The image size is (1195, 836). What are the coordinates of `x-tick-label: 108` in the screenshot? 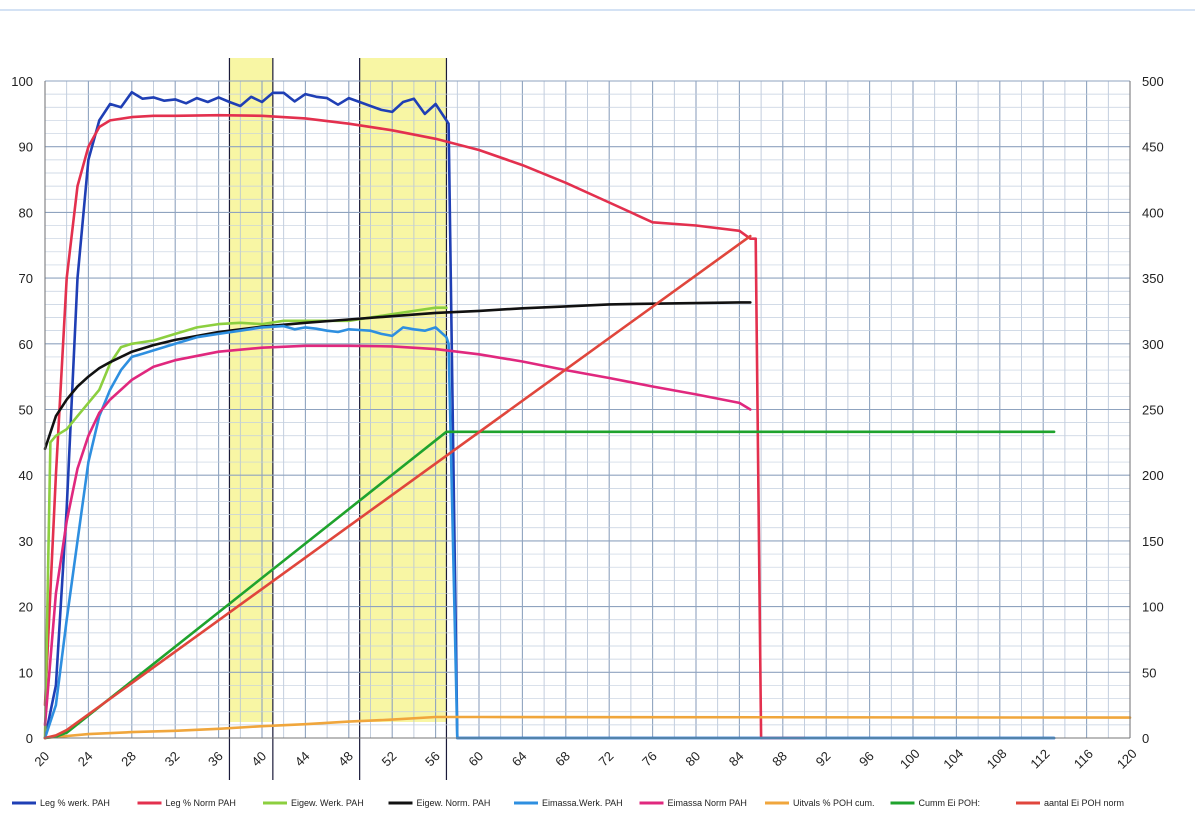 It's located at (997, 759).